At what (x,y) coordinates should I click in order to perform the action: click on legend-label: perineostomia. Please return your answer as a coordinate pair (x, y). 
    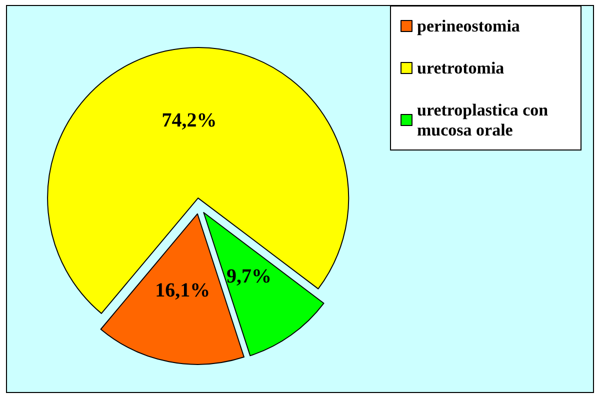
    Looking at the image, I should click on (468, 26).